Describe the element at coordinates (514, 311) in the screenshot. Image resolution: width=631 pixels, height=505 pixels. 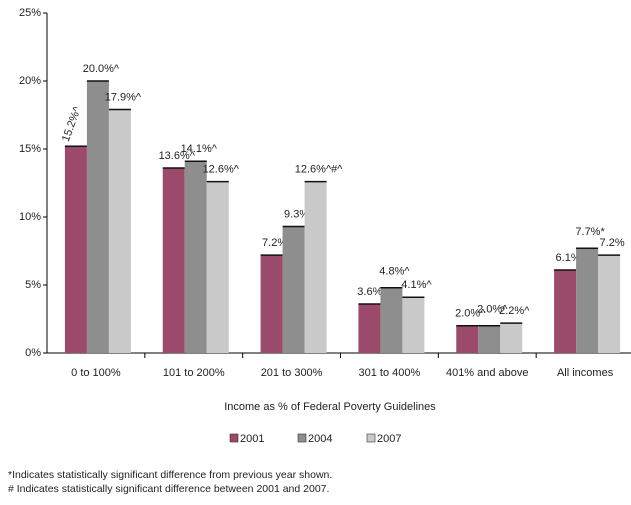
I see `value-label: 2.2%^` at that location.